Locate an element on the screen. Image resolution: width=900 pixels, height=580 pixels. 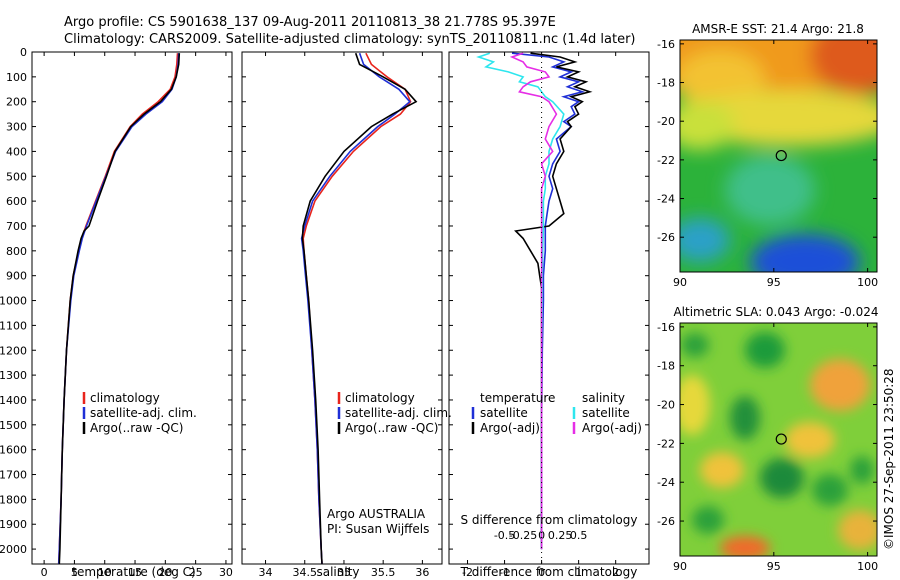
imos-credit: ©IMOS 27-Sep-2011 23:50:28 is located at coordinates (889, 459).